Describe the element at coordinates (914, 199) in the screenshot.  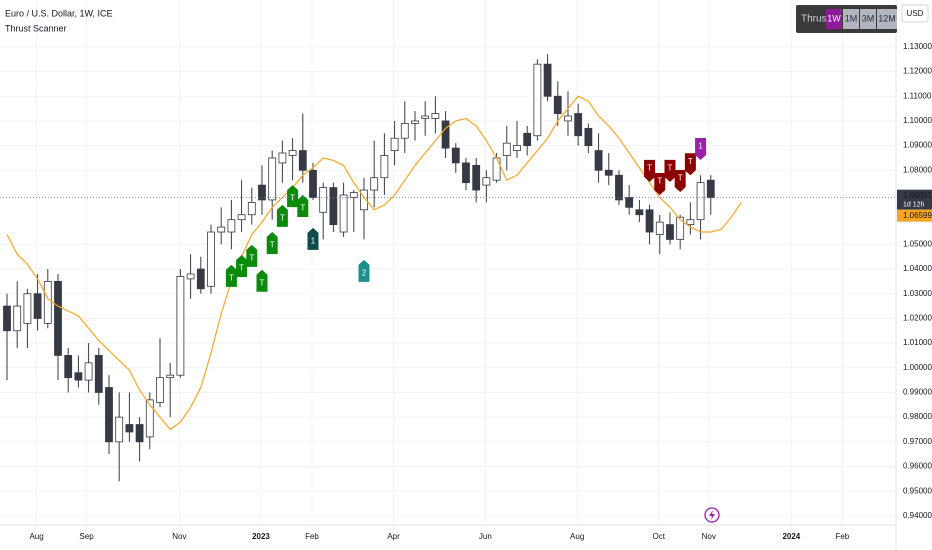
I see `last-price-box` at that location.